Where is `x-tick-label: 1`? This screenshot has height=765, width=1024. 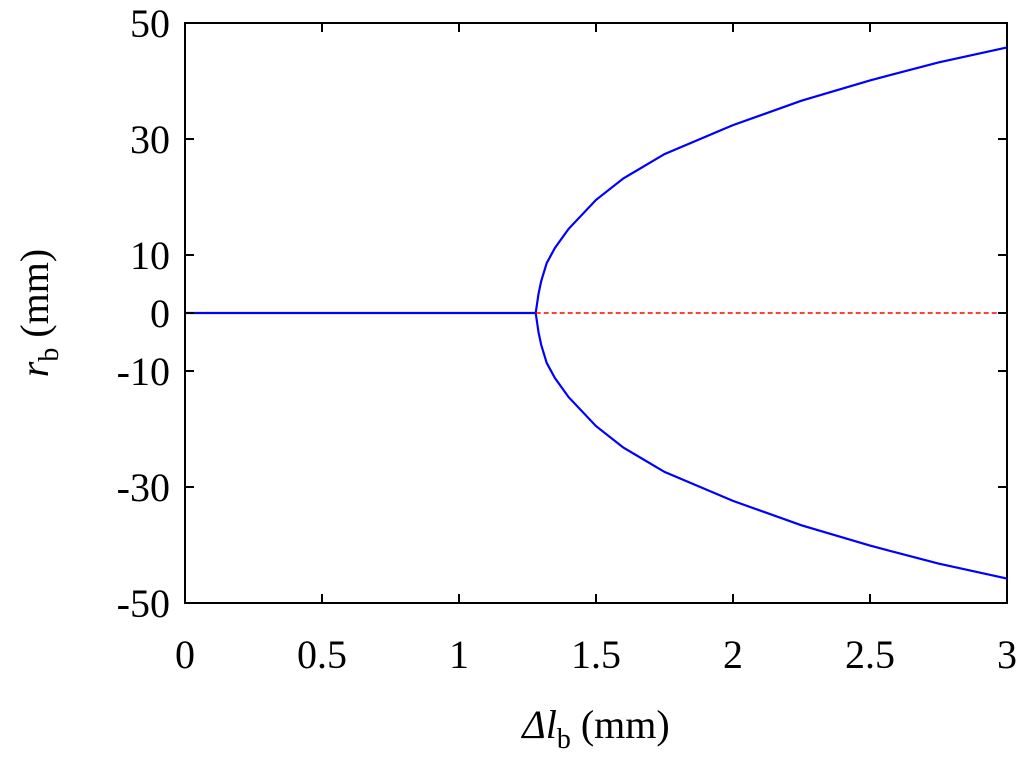
x-tick-label: 1 is located at coordinates (459, 654).